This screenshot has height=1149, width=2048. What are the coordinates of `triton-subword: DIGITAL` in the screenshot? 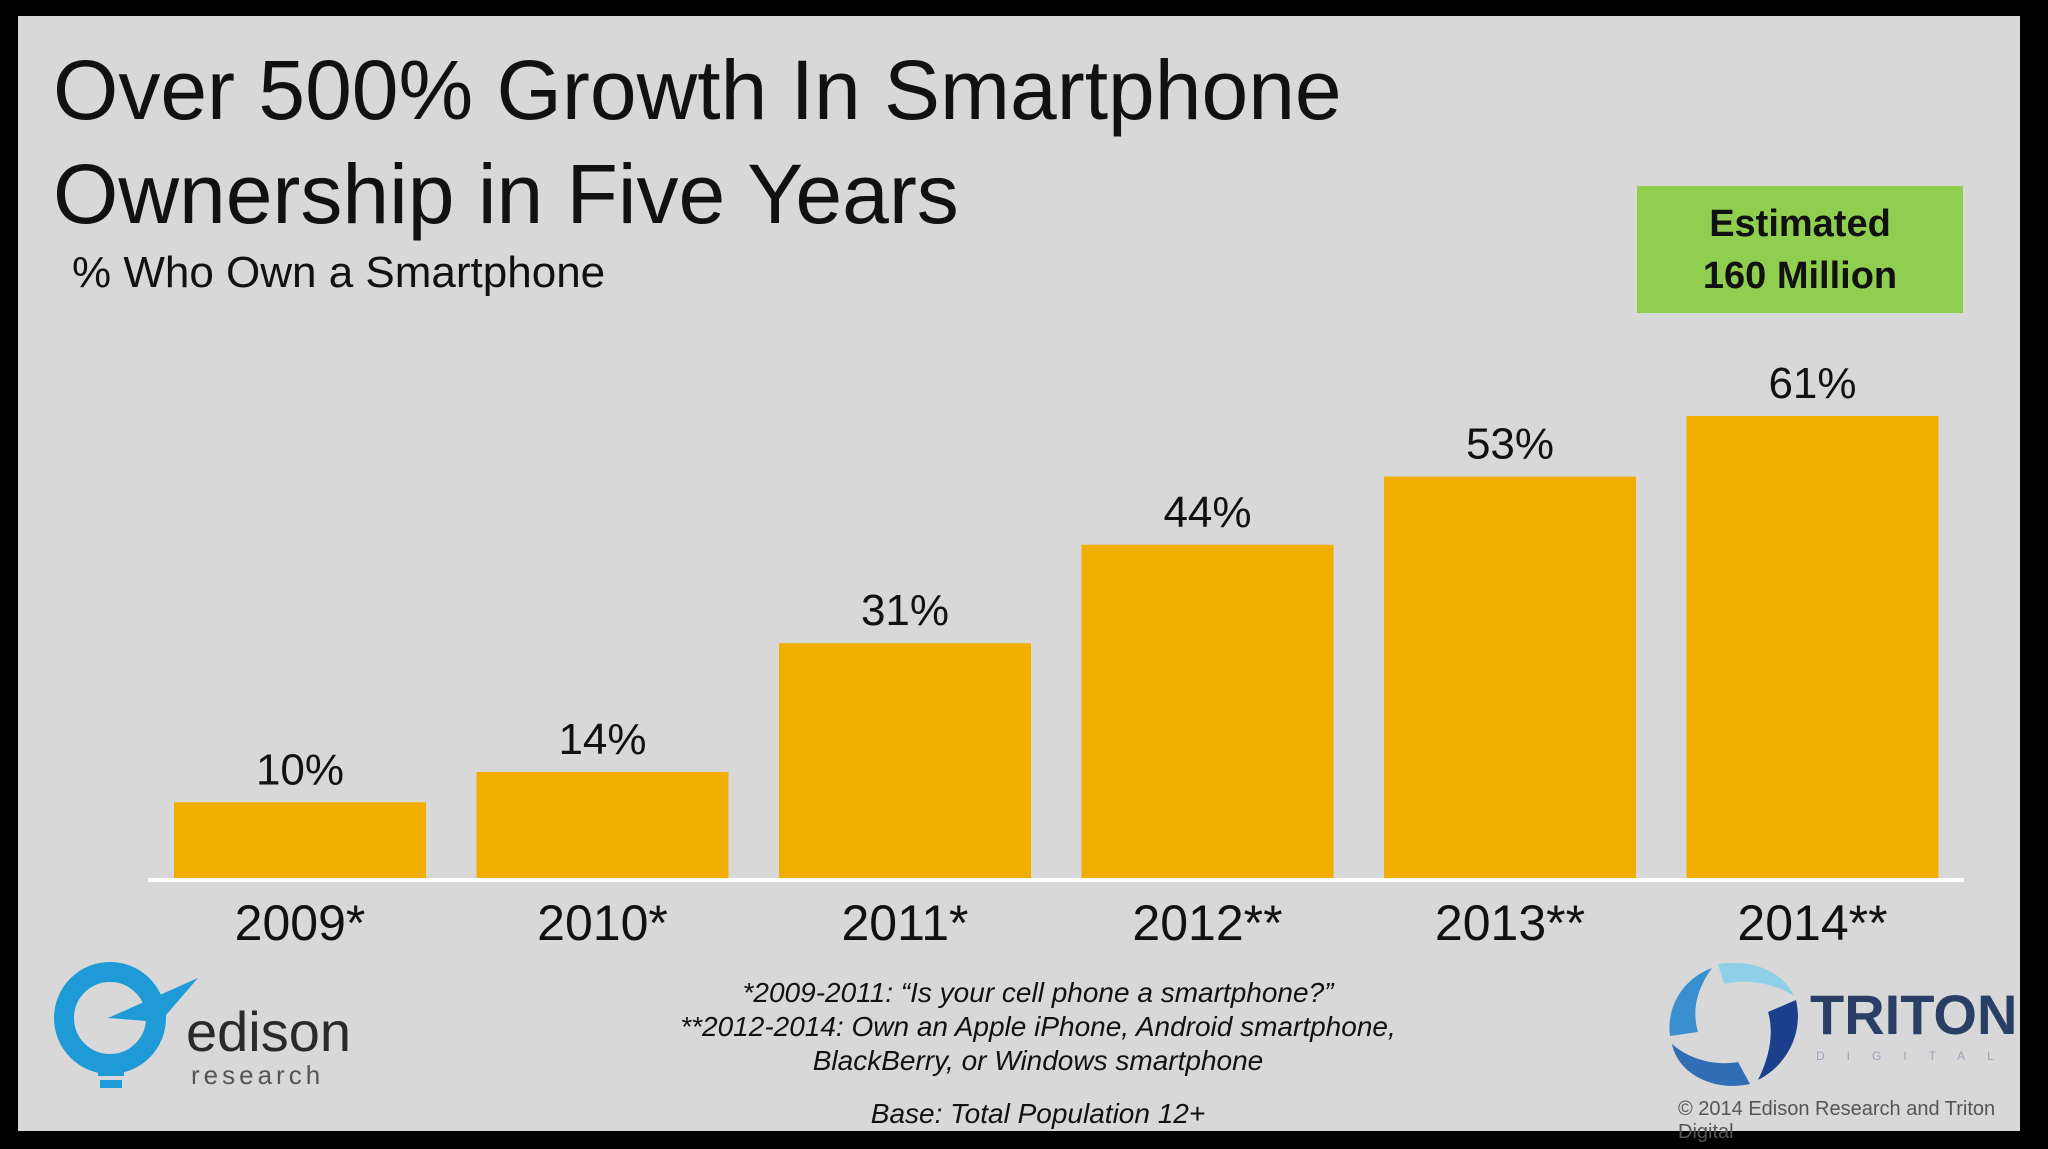 It's located at (1916, 1056).